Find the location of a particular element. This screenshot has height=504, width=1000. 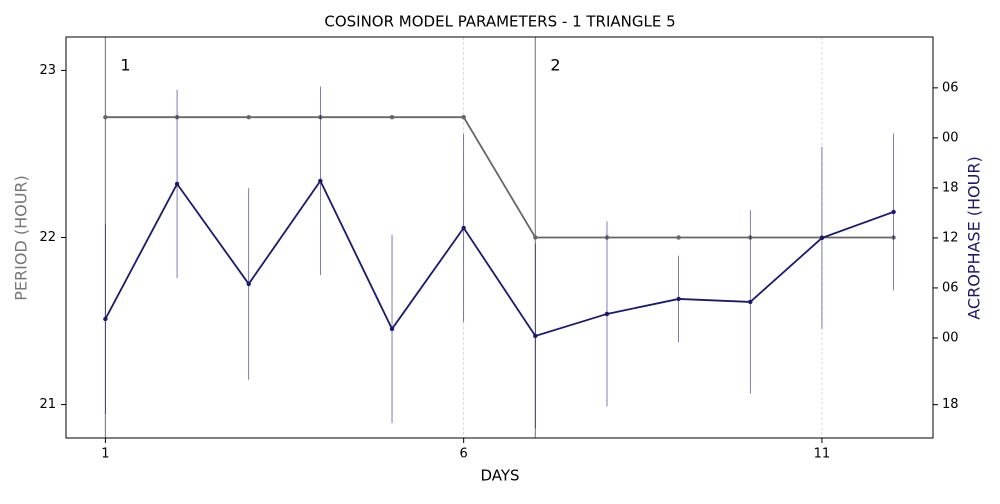

annotation: 1 is located at coordinates (125, 65).